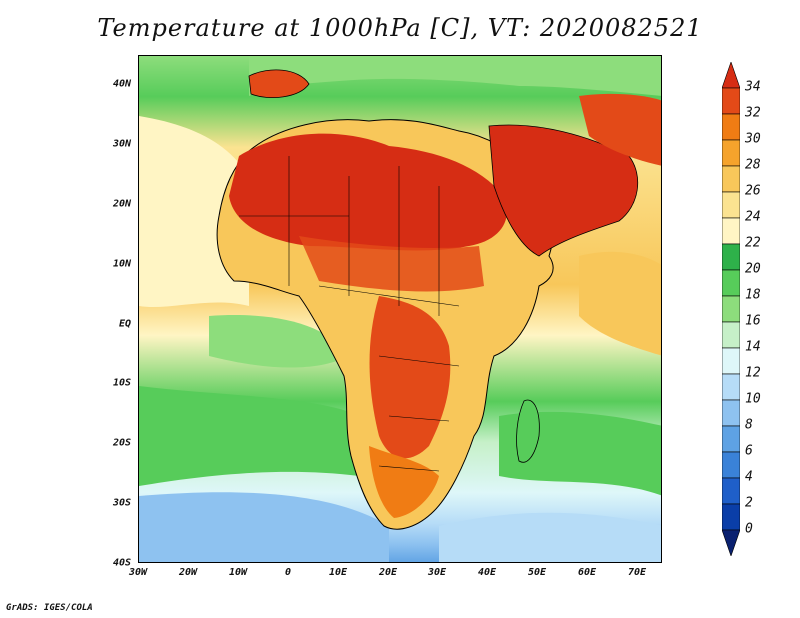 This screenshot has height=618, width=800. I want to click on indian-ocean-cold, so click(550, 537).